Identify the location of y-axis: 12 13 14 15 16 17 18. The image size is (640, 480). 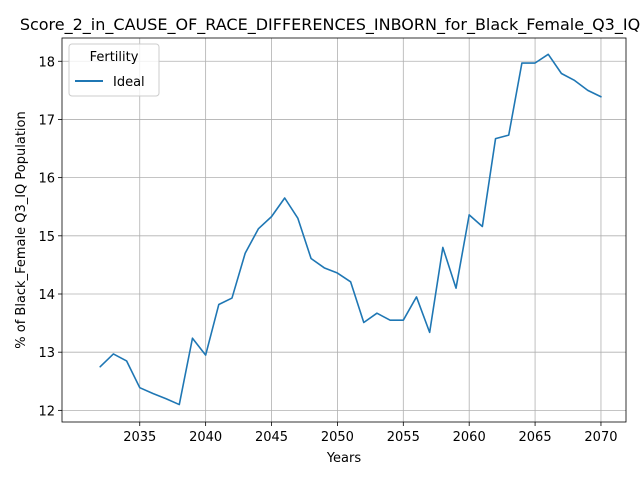
(50, 237).